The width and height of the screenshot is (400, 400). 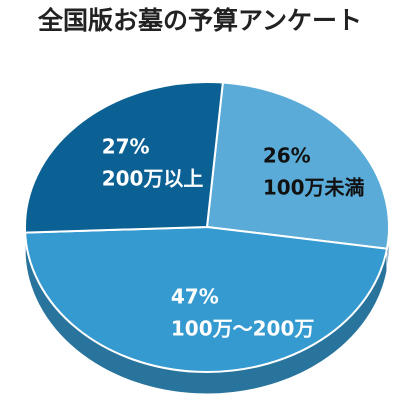 I want to click on value-label: 27%, so click(x=126, y=146).